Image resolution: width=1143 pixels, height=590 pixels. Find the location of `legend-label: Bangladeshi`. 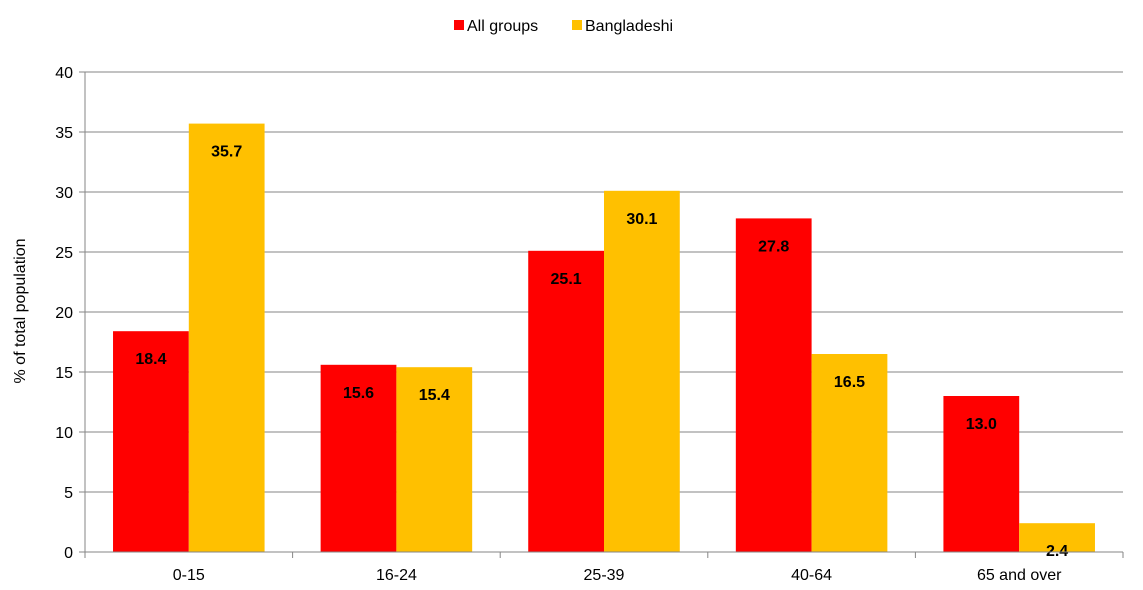

legend-label: Bangladeshi is located at coordinates (629, 26).